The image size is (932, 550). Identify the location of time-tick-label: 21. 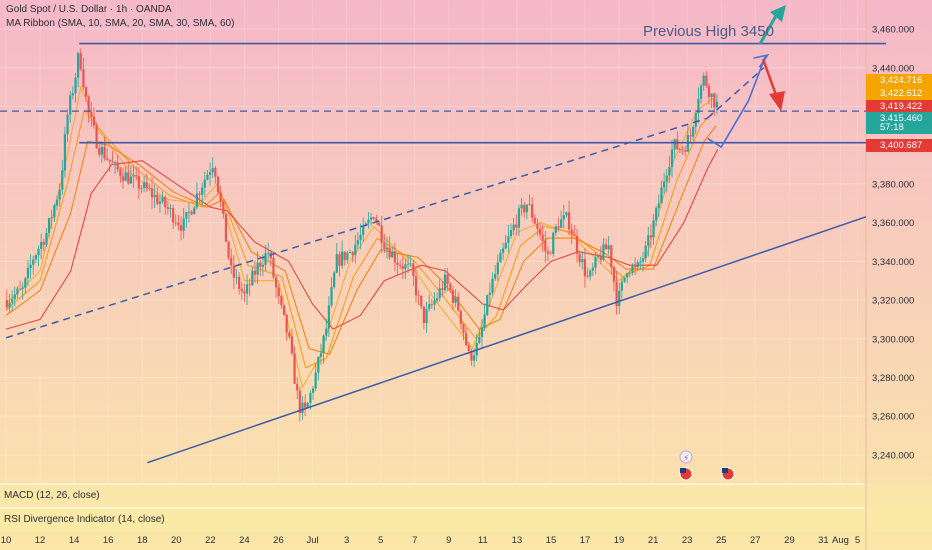
(653, 540).